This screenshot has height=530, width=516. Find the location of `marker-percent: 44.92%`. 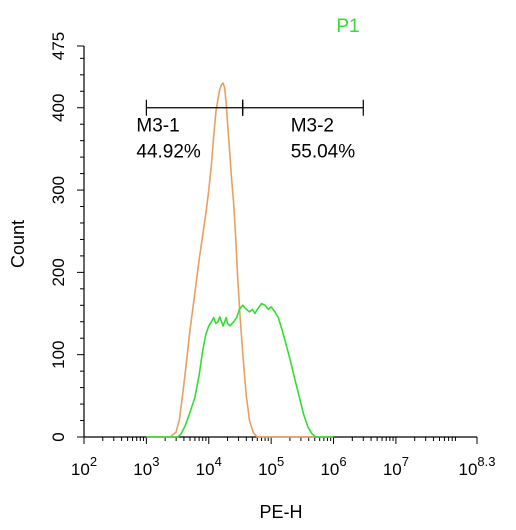

marker-percent: 44.92% is located at coordinates (168, 152).